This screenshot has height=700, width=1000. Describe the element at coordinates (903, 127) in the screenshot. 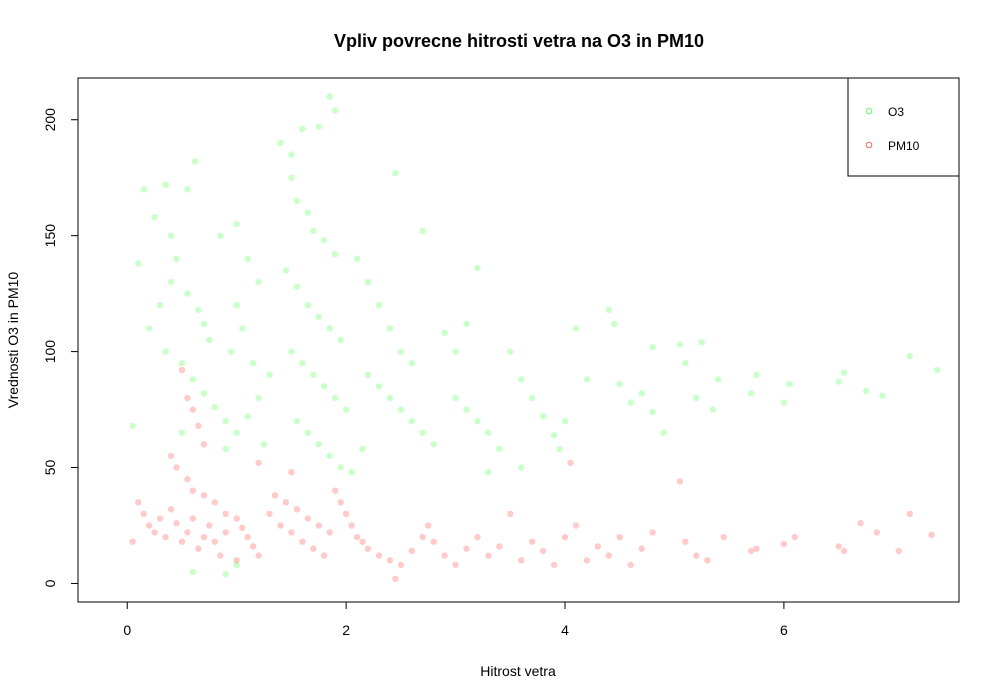

I see `legend: O3 PM10` at that location.